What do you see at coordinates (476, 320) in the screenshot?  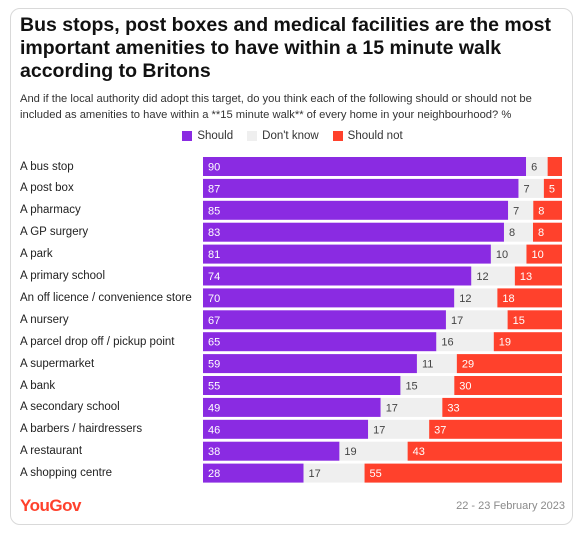 I see `bar-dont-know-a-nursery` at bounding box center [476, 320].